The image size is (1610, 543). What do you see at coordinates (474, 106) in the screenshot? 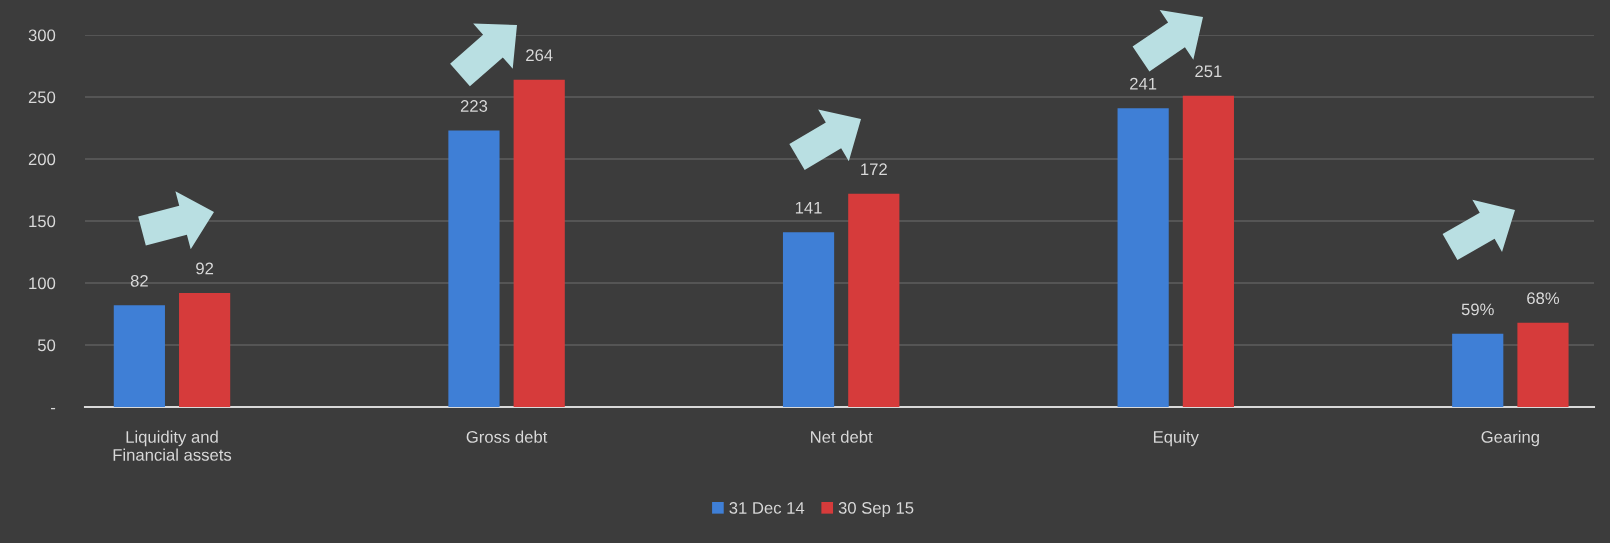
I see `data-label: 223` at bounding box center [474, 106].